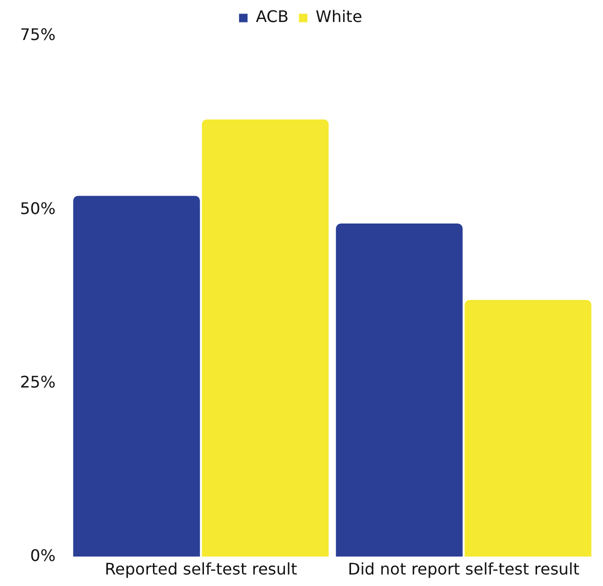 Image resolution: width=603 pixels, height=586 pixels. What do you see at coordinates (38, 382) in the screenshot?
I see `y-tick-label: 25%` at bounding box center [38, 382].